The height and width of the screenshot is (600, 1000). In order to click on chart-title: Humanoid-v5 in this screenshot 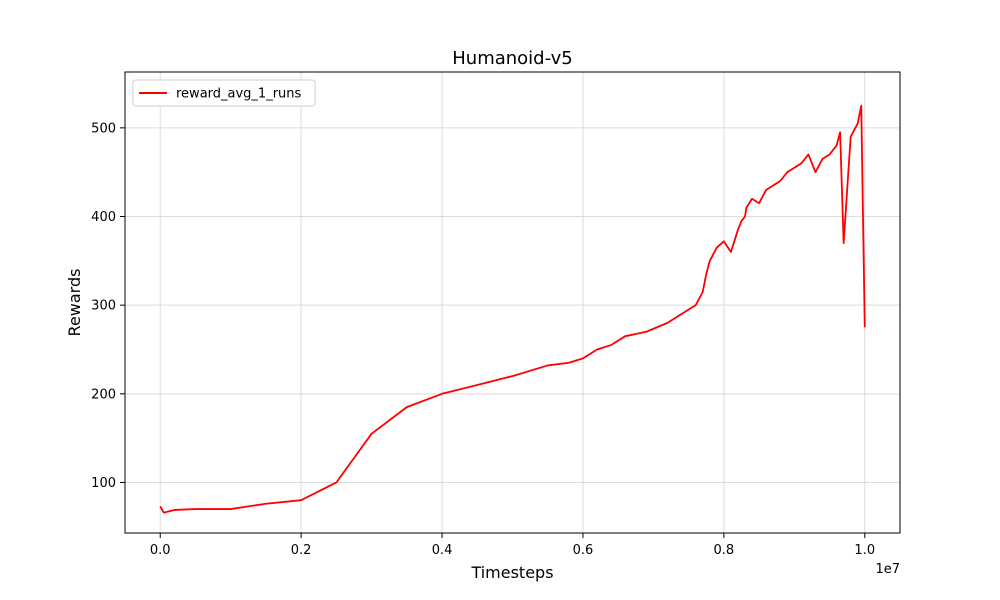, I will do `click(512, 58)`.